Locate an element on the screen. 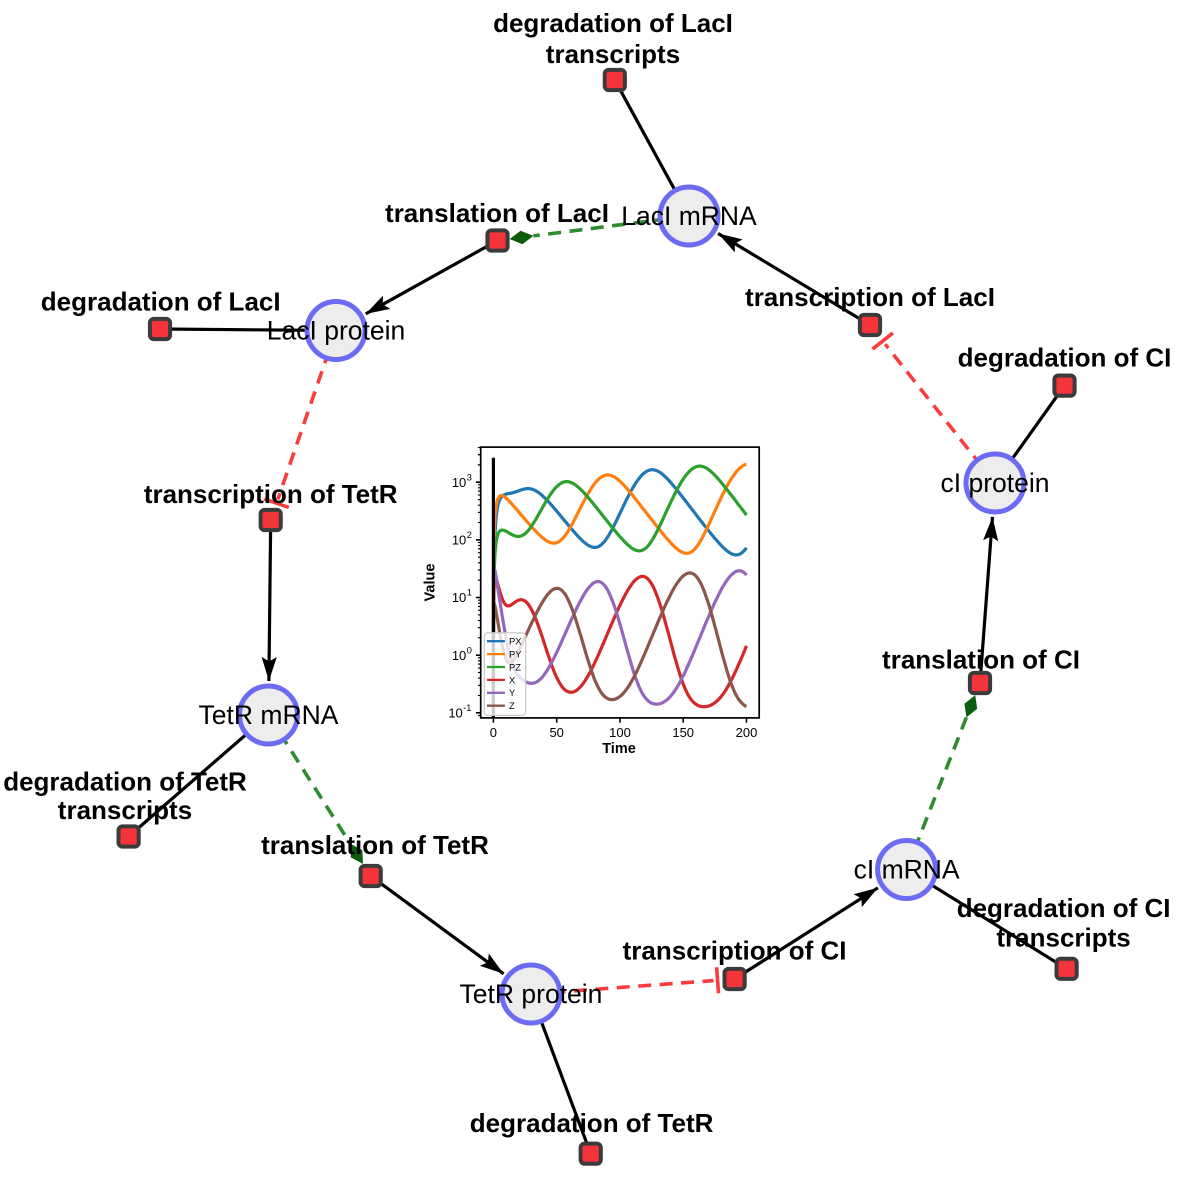 The image size is (1189, 1200). svg-text: transcription of TetR is located at coordinates (271, 494).